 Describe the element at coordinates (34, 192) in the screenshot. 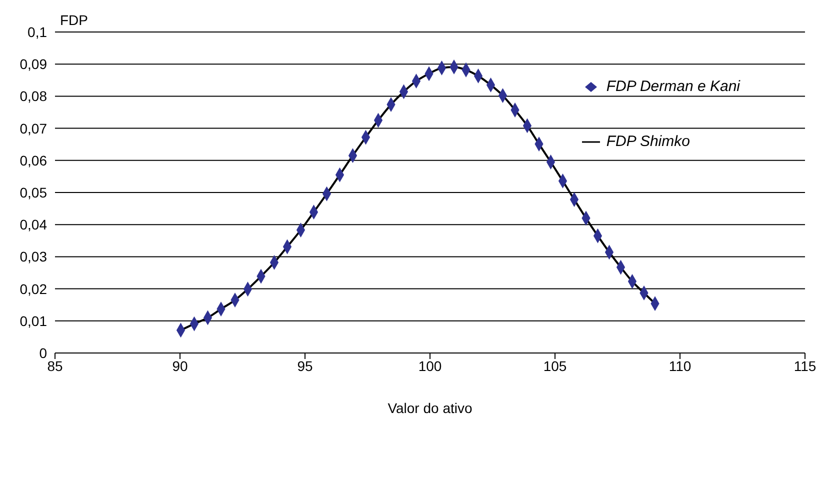

I see `y-tick-label: 0,05` at that location.